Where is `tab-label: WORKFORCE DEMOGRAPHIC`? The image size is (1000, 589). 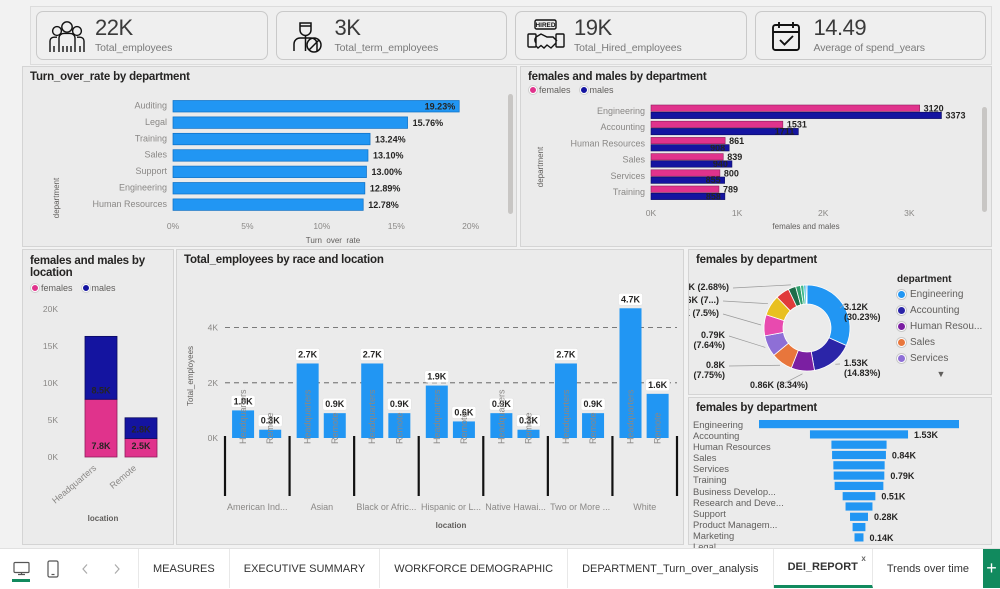
tab-label: WORKFORCE DEMOGRAPHIC is located at coordinates (473, 569).